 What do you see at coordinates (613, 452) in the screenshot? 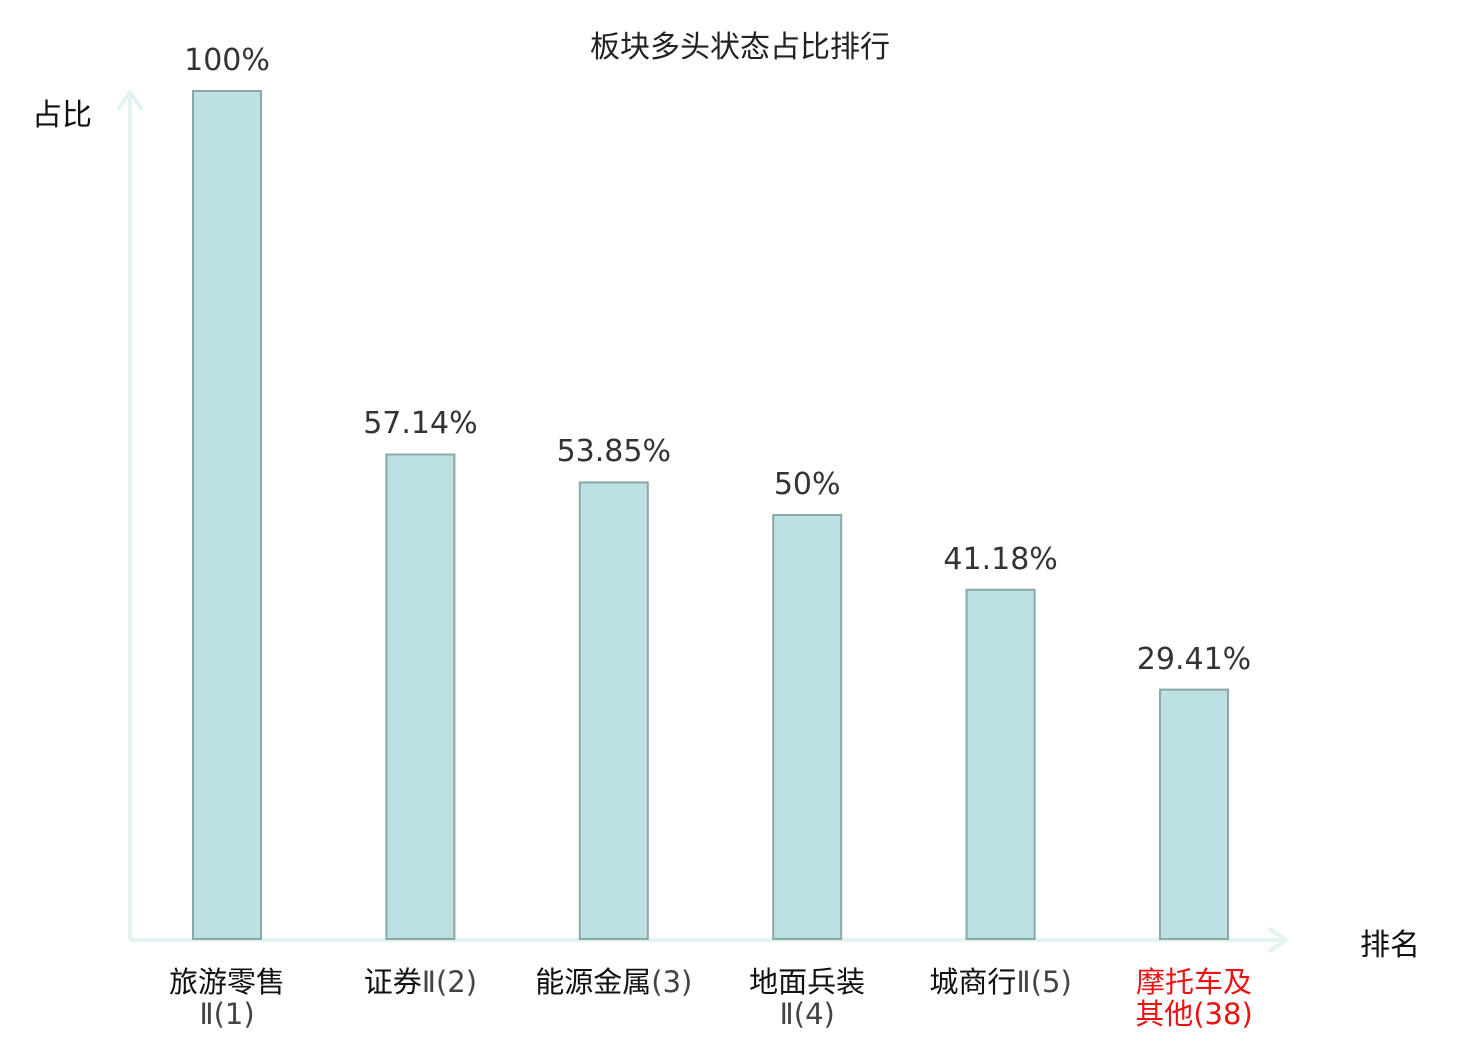
I see `value-label-3: 53.85%` at bounding box center [613, 452].